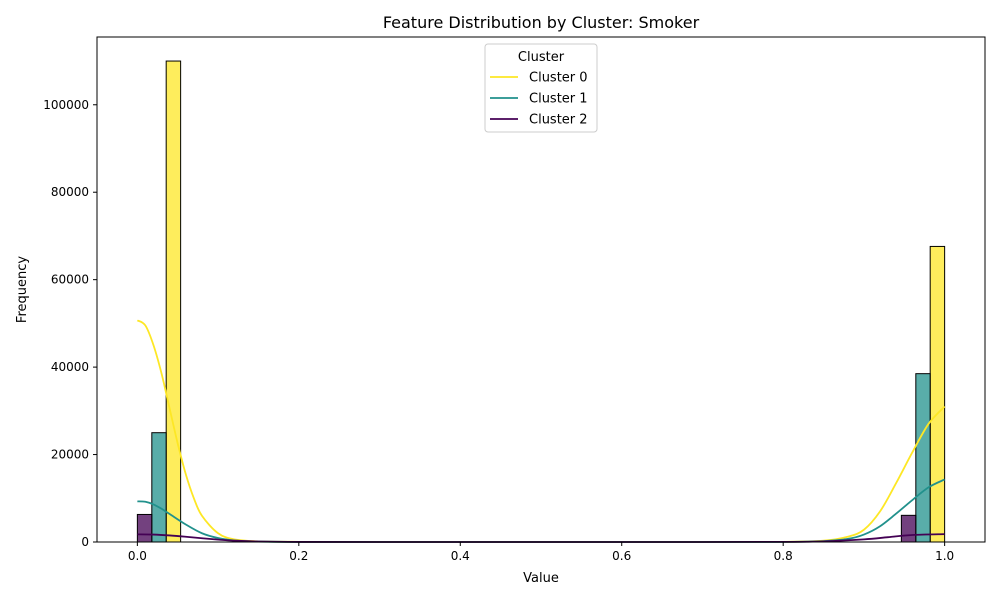  Describe the element at coordinates (70, 367) in the screenshot. I see `y-tick-label: 40000` at that location.